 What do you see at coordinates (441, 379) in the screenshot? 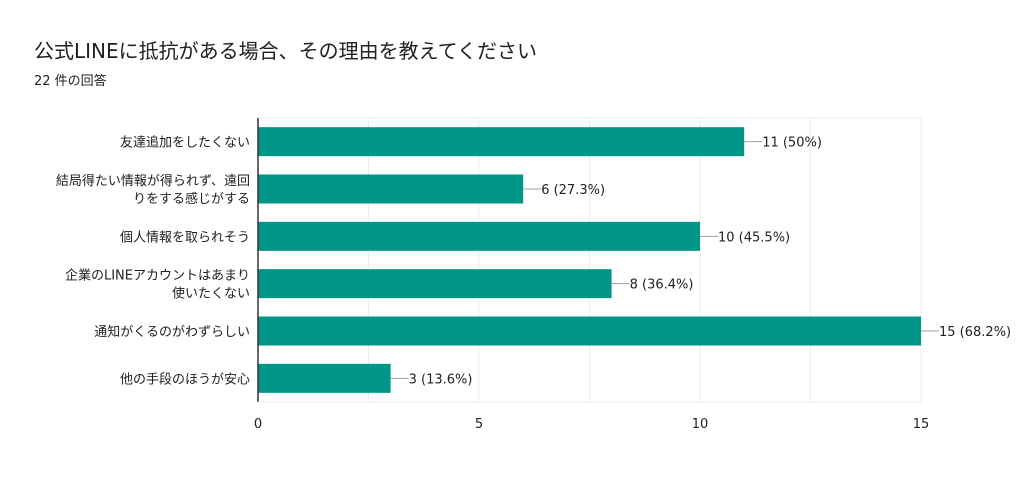
I see `data-label: 3 (13.6%)` at bounding box center [441, 379].